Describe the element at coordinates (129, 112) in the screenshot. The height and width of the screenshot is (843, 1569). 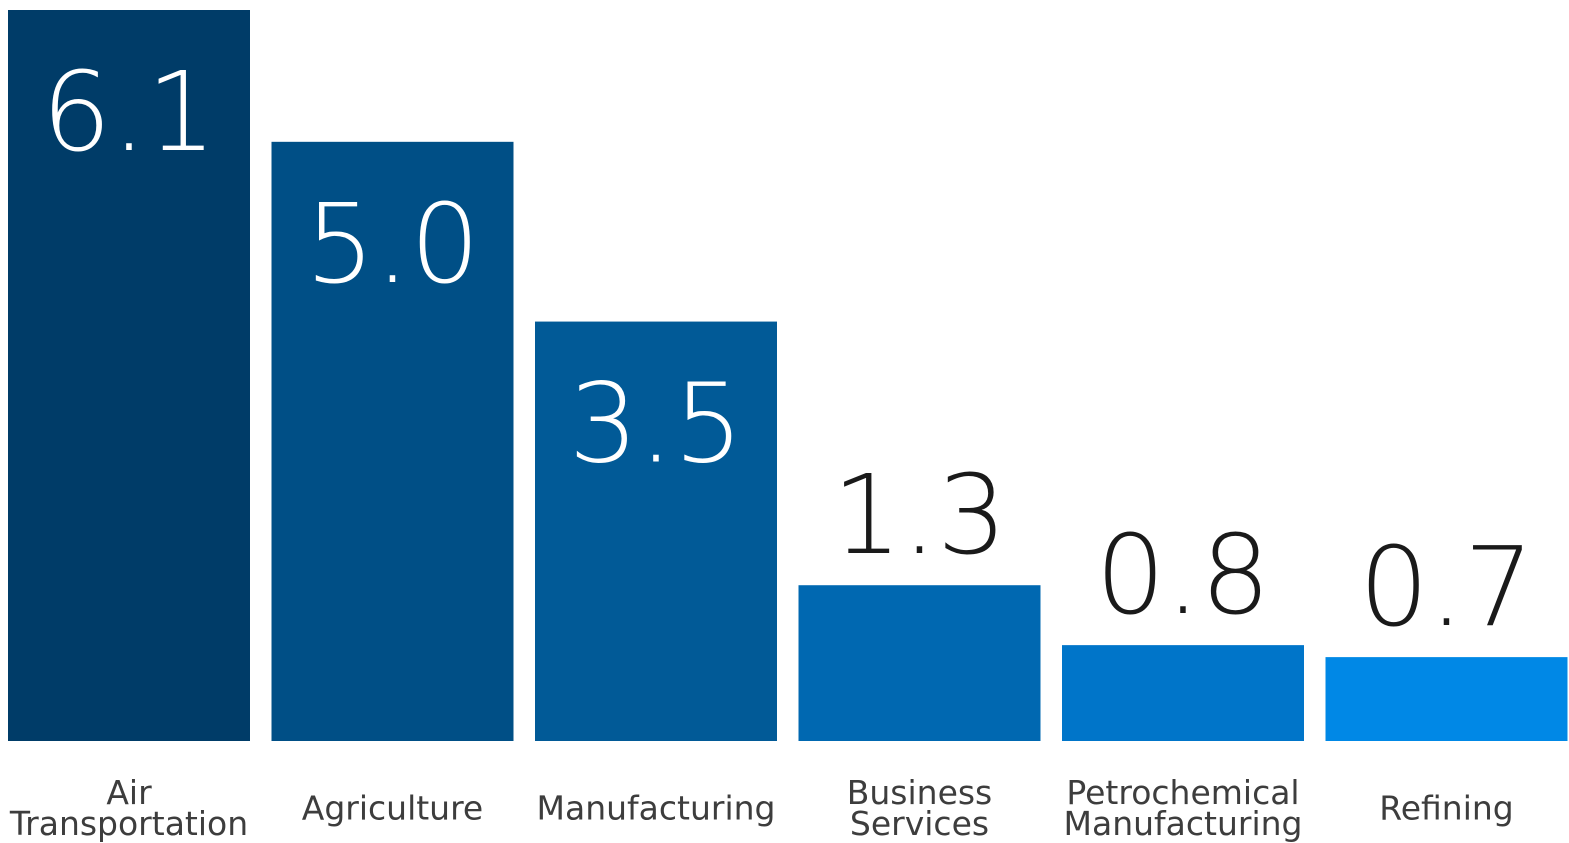
I see `bar-value-label-0: 6.1` at that location.